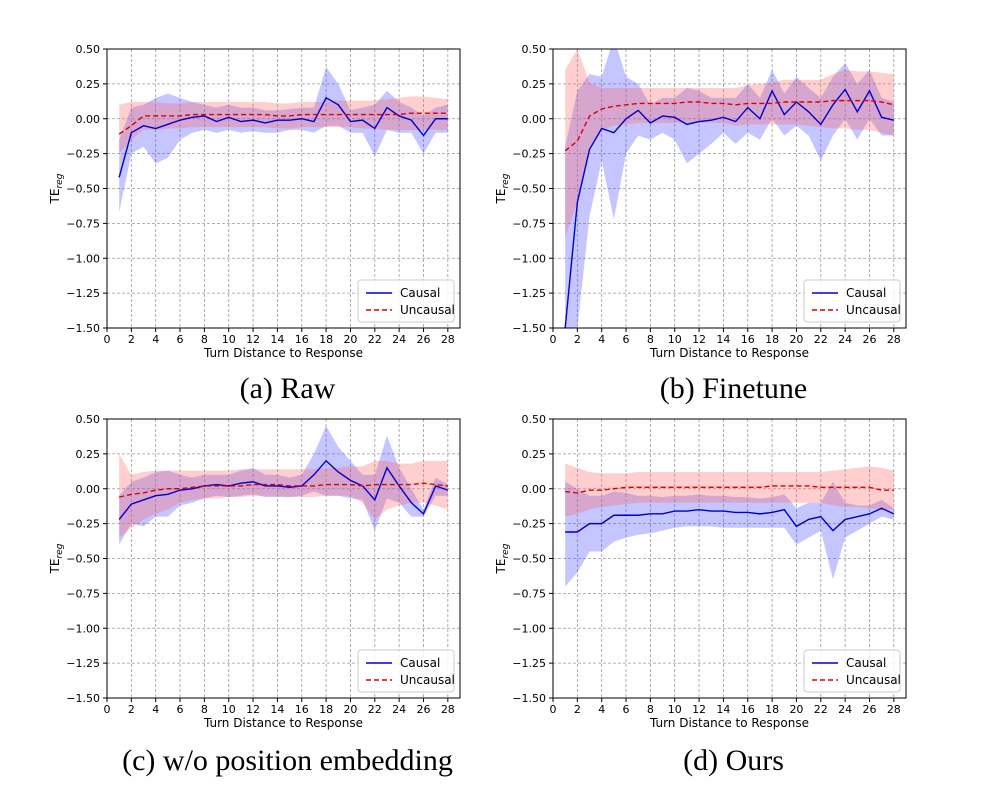 The image size is (1008, 801). Describe the element at coordinates (733, 760) in the screenshot. I see `panel-caption: (d) Ours` at that location.